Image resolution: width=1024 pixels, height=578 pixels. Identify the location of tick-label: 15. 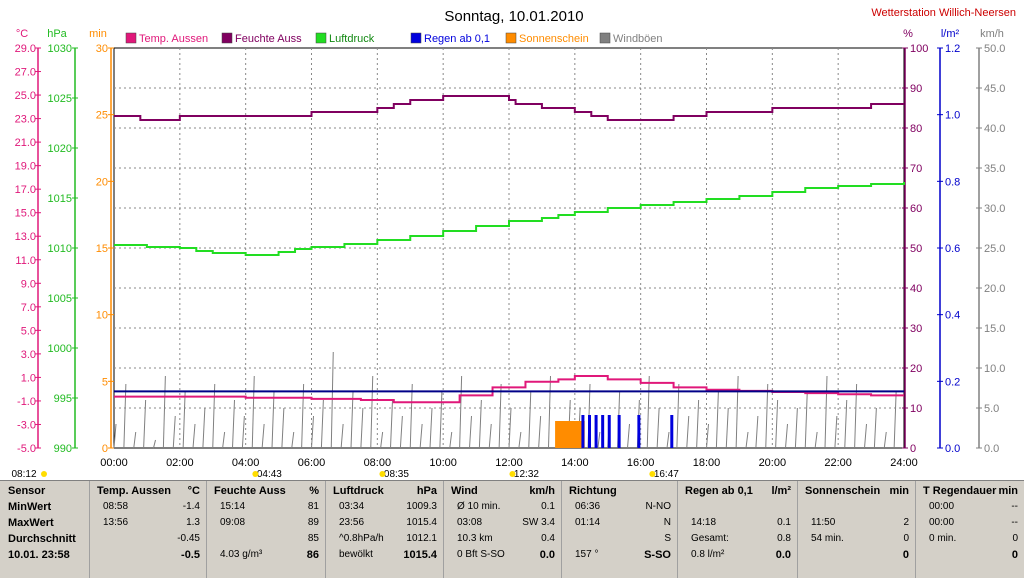
(102, 249).